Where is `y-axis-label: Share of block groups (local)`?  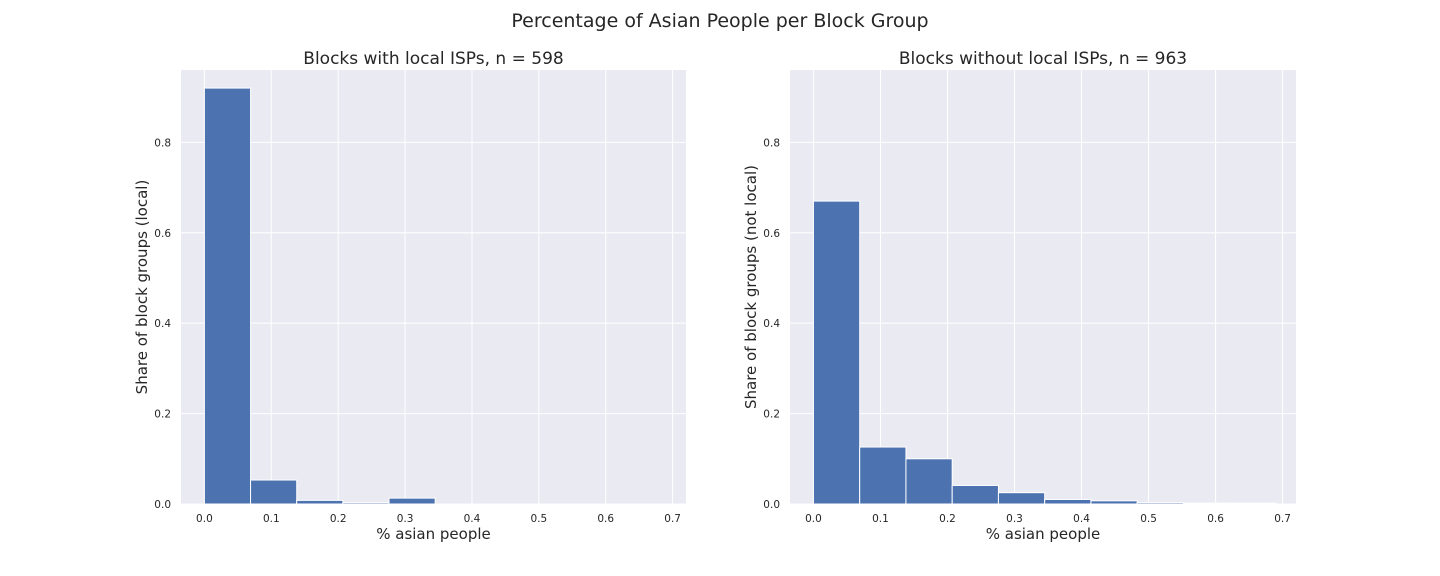 y-axis-label: Share of block groups (local) is located at coordinates (142, 287).